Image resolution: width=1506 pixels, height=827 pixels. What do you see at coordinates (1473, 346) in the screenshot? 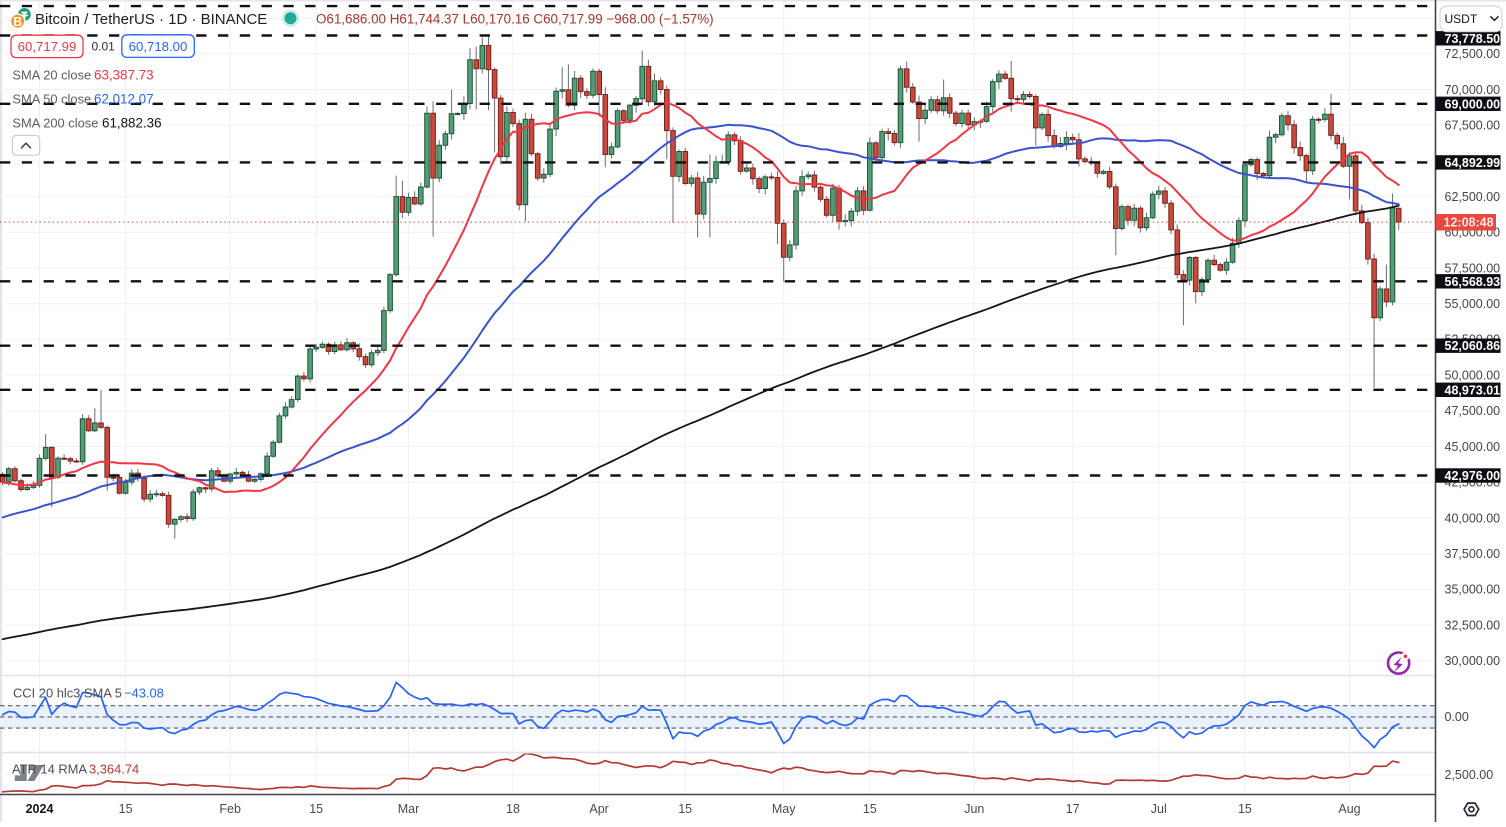
I see `svg-text: 52,060.86` at bounding box center [1473, 346].